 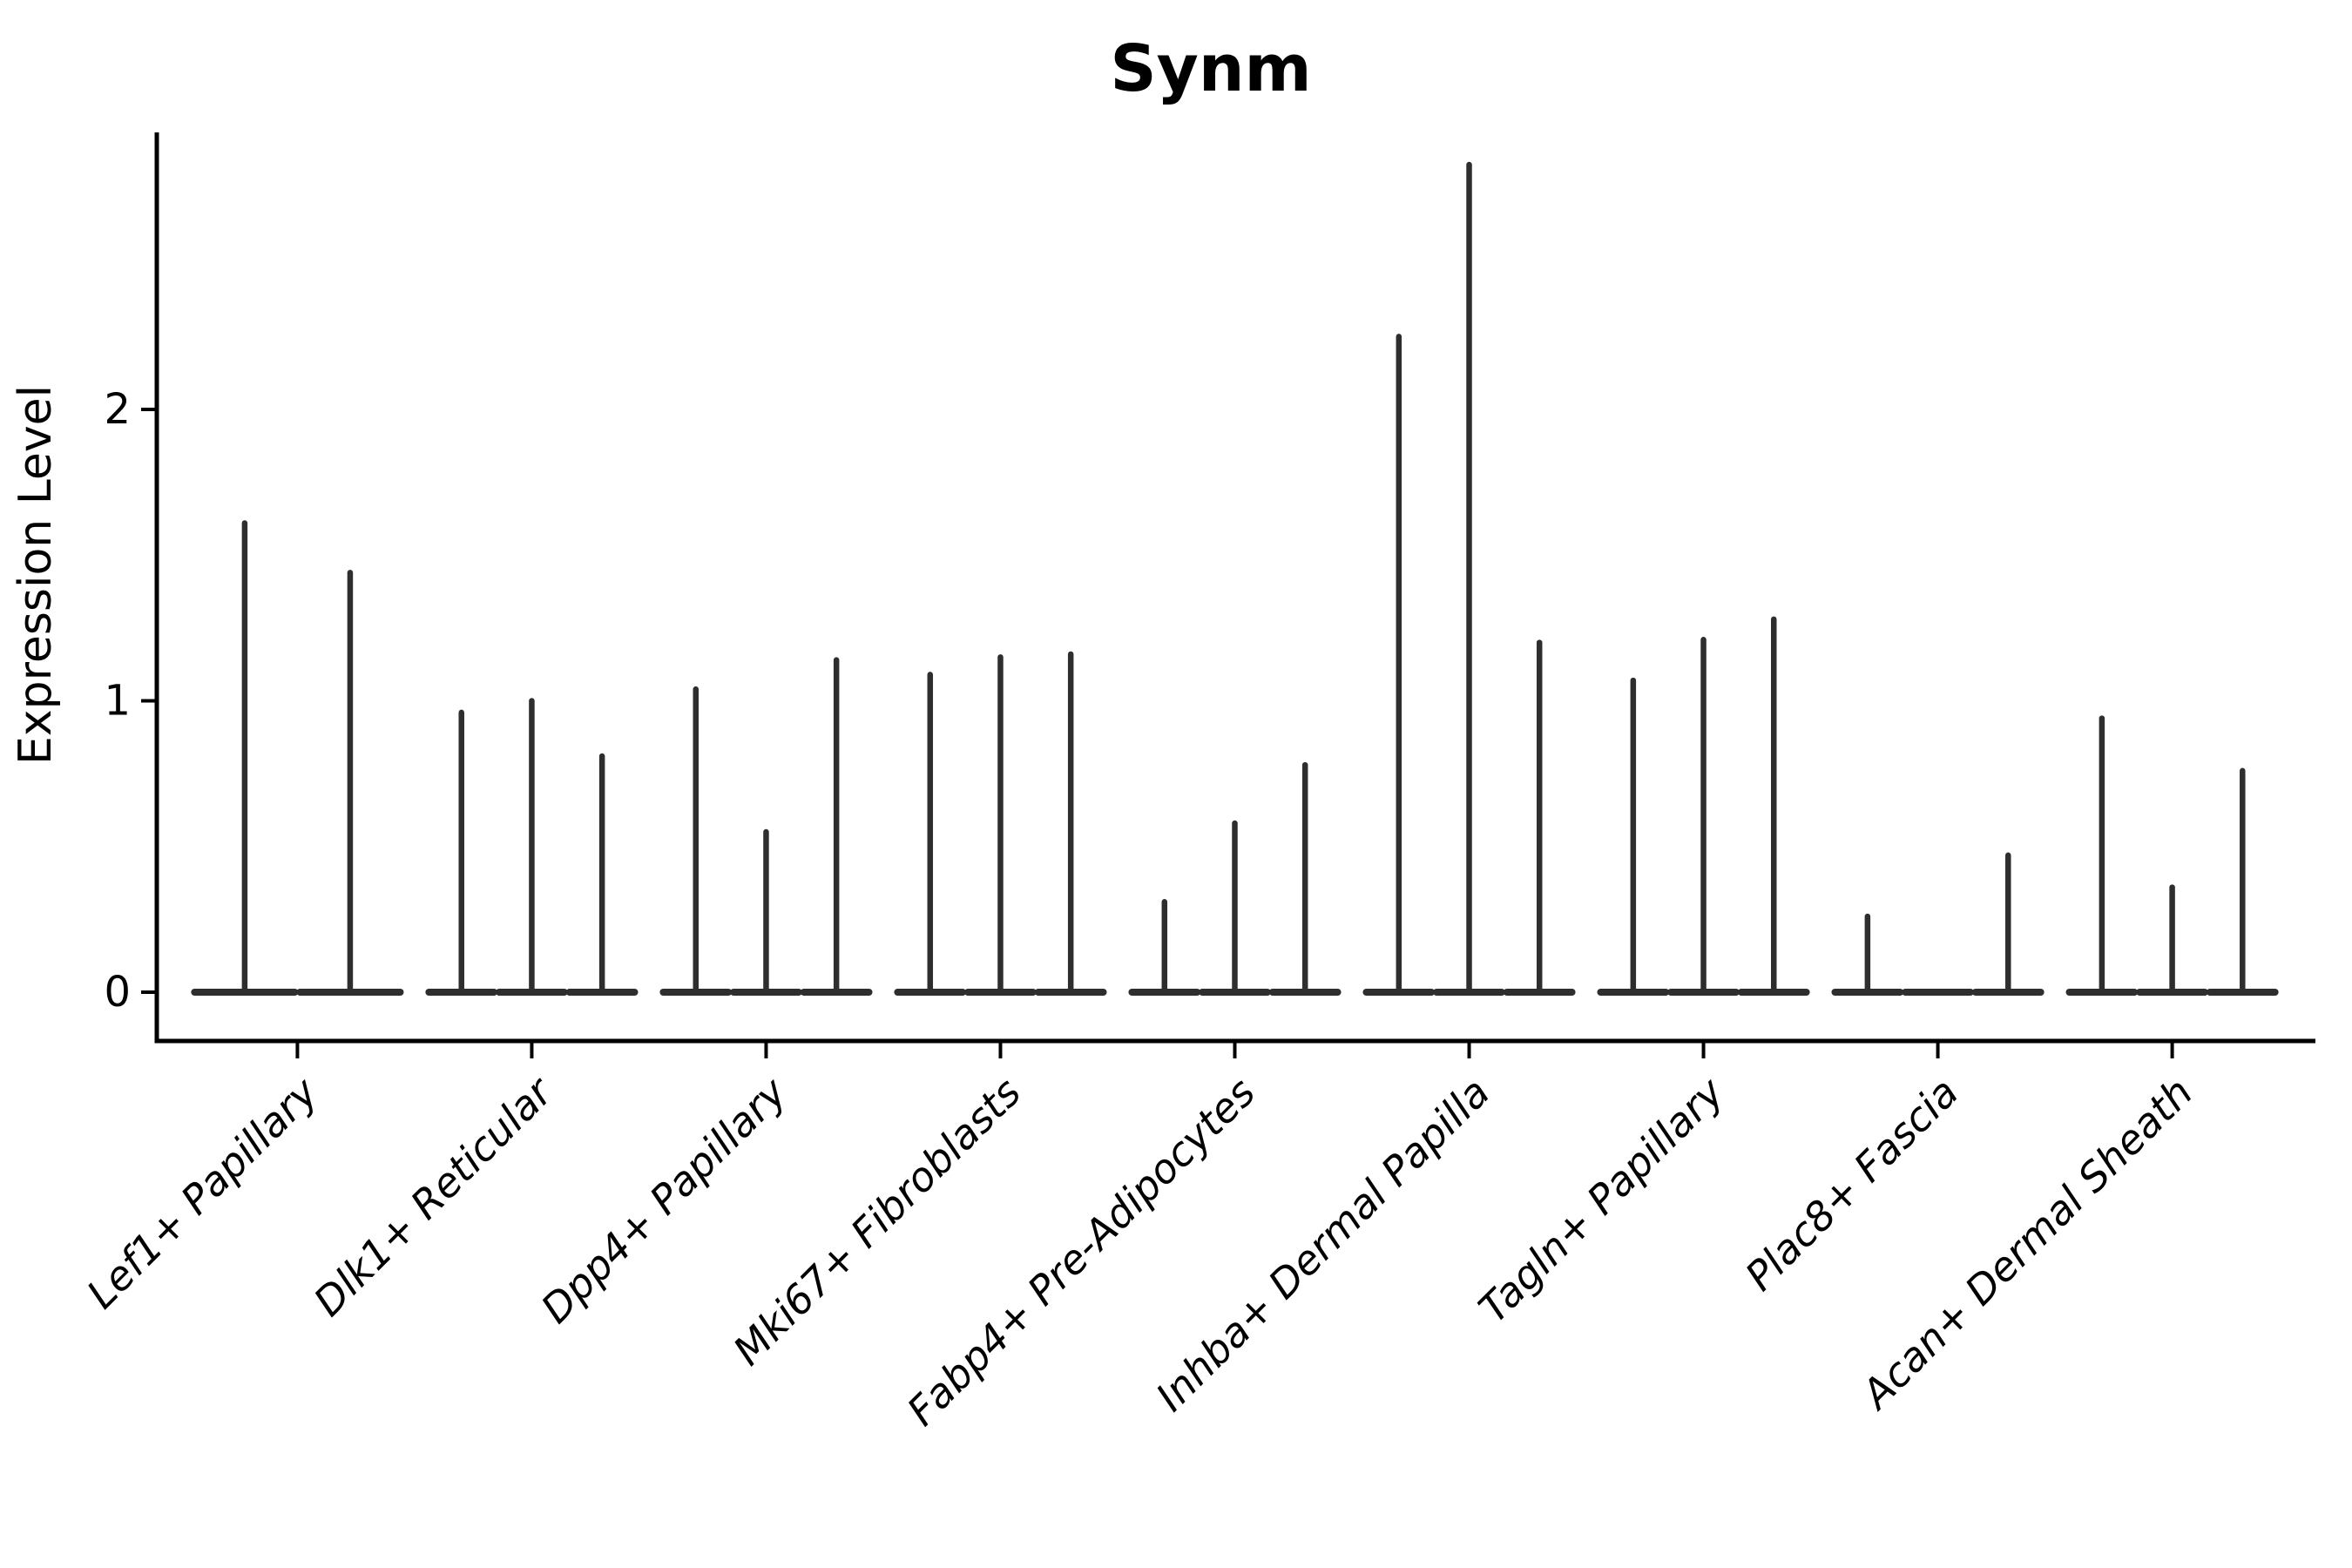 I want to click on y-tick-label: 0, so click(x=118, y=993).